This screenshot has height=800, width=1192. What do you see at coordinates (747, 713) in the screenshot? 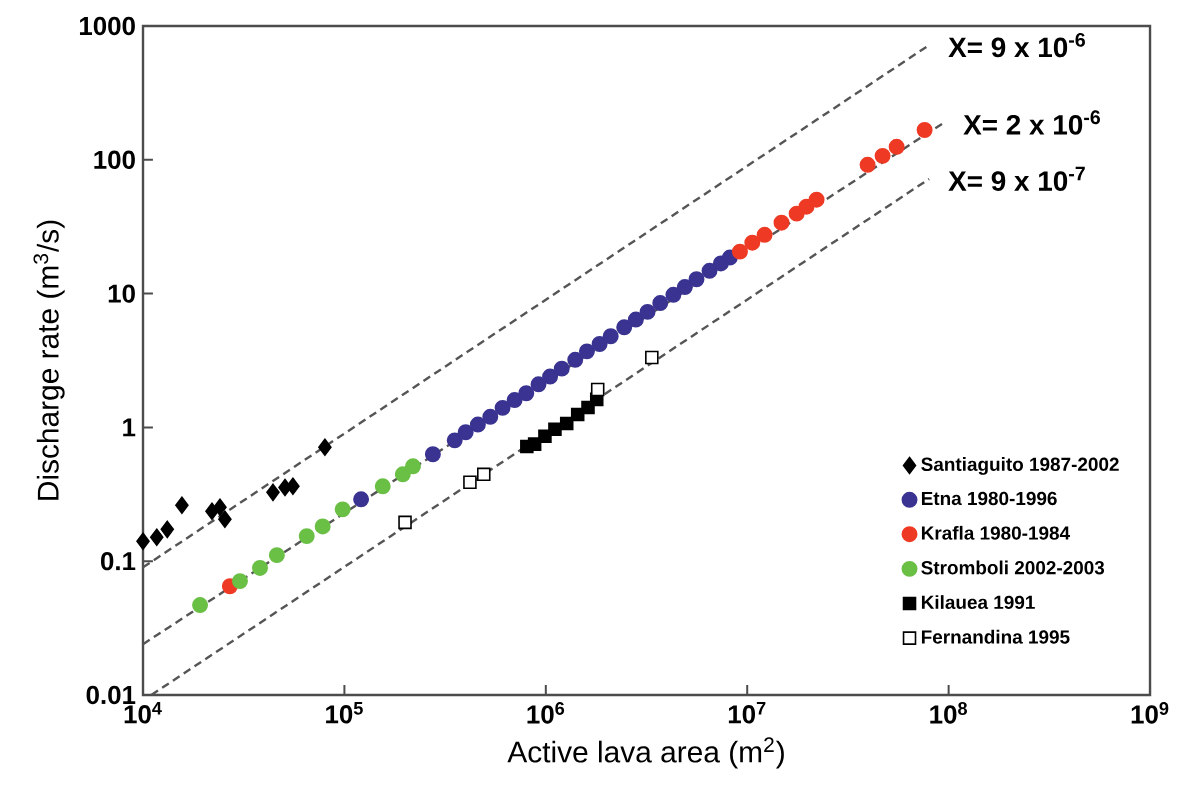
I see `x-tick-label: 10$^{7}$` at bounding box center [747, 713].